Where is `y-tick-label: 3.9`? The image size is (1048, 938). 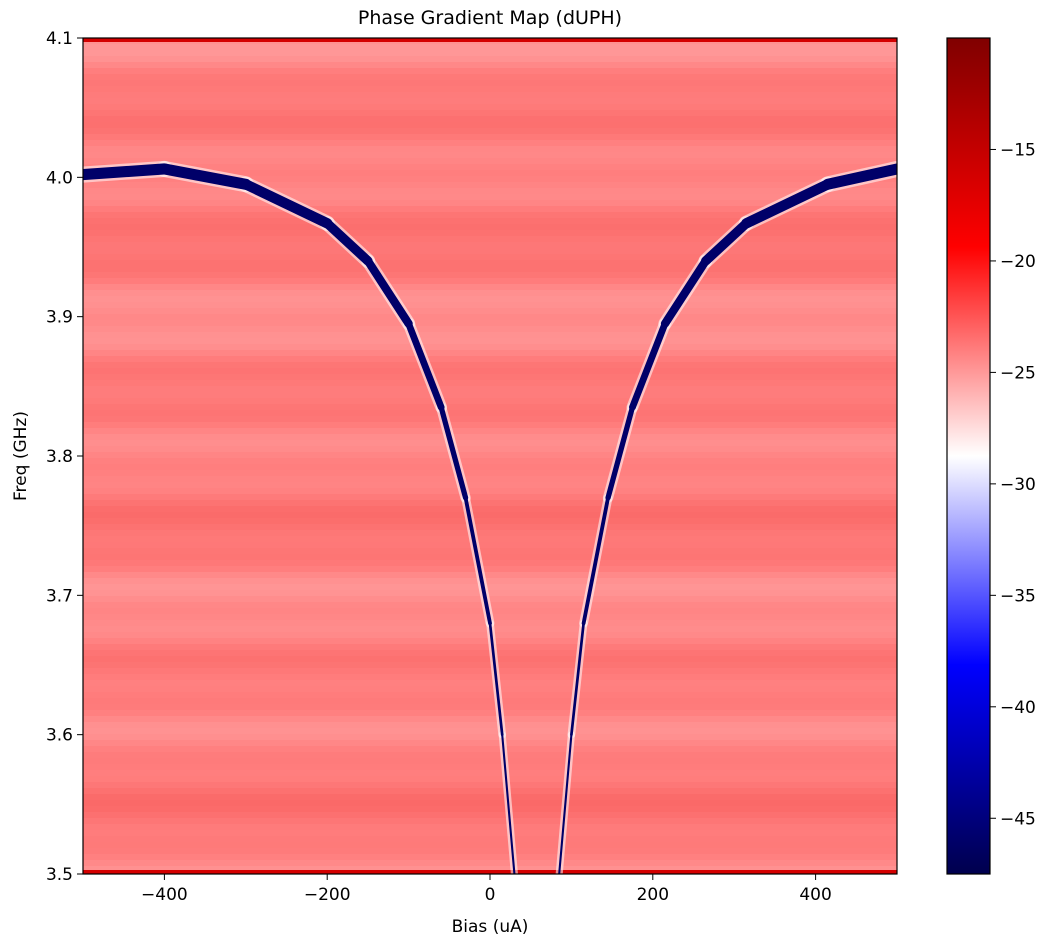
y-tick-label: 3.9 is located at coordinates (59, 318).